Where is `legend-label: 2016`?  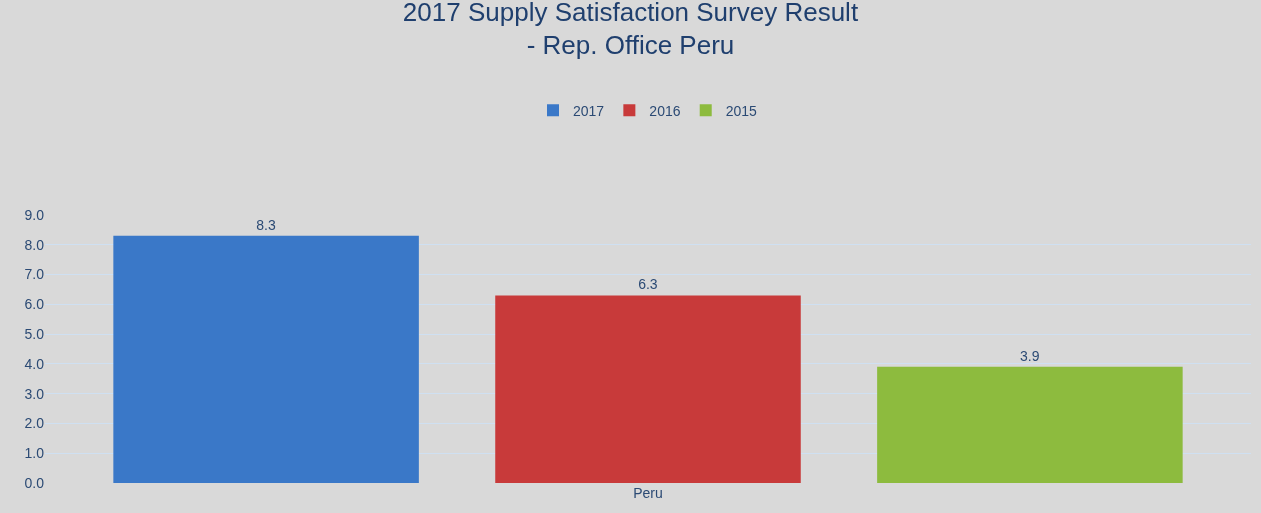
legend-label: 2016 is located at coordinates (665, 110).